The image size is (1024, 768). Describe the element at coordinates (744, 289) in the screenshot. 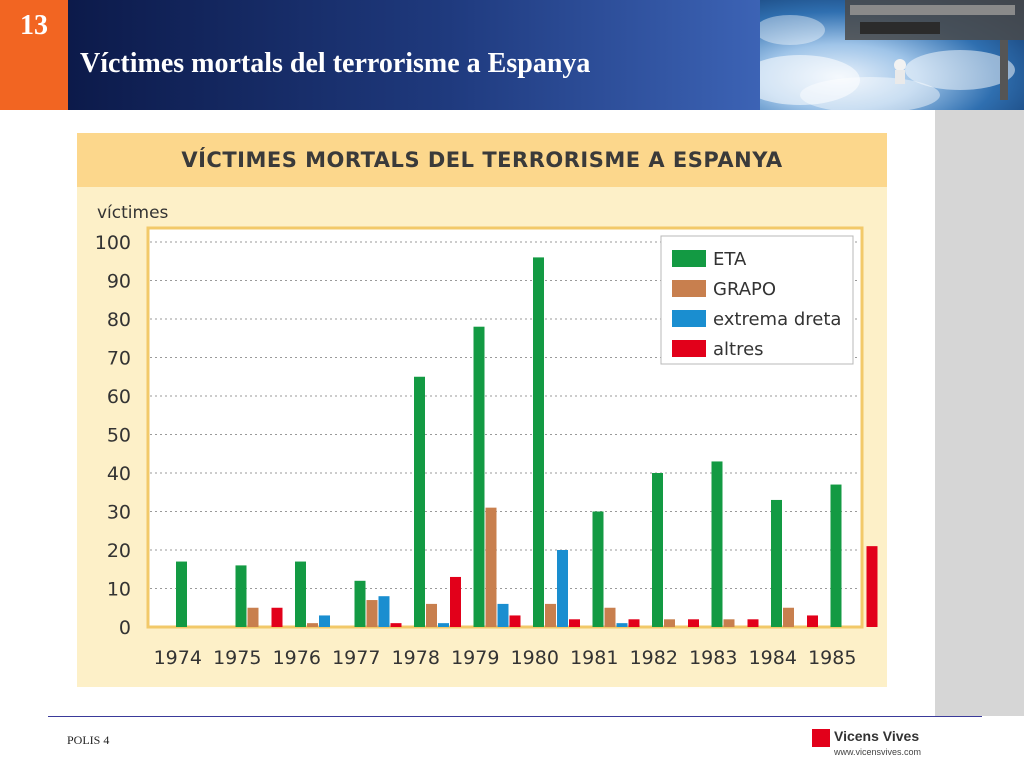

I see `legend-label-grapo: GRAPO` at that location.